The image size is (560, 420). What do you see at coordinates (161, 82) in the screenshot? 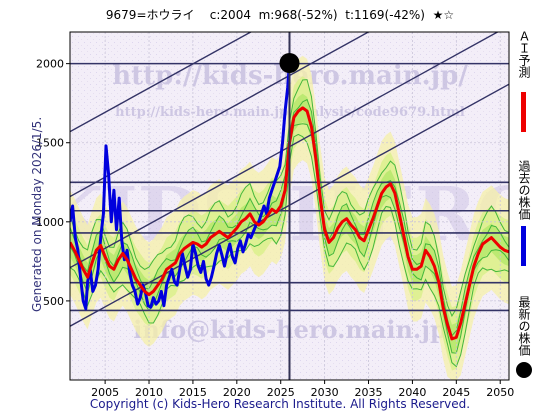
I see `trend-line` at bounding box center [161, 82].